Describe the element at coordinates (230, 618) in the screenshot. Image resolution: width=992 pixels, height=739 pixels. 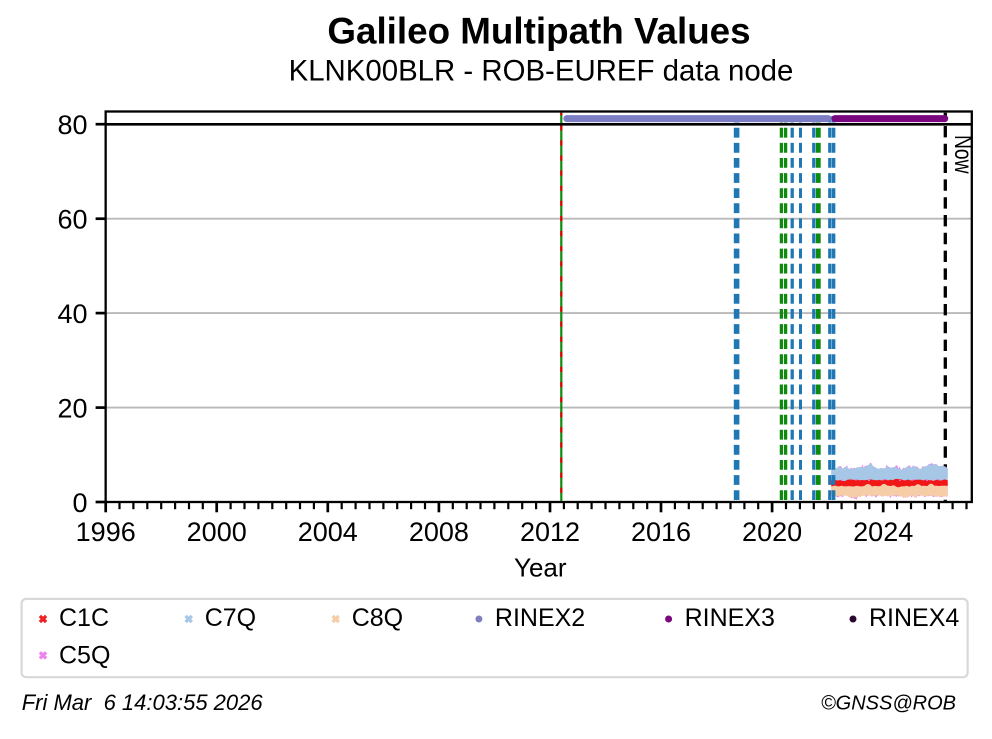
I see `svg-text: C7Q` at that location.